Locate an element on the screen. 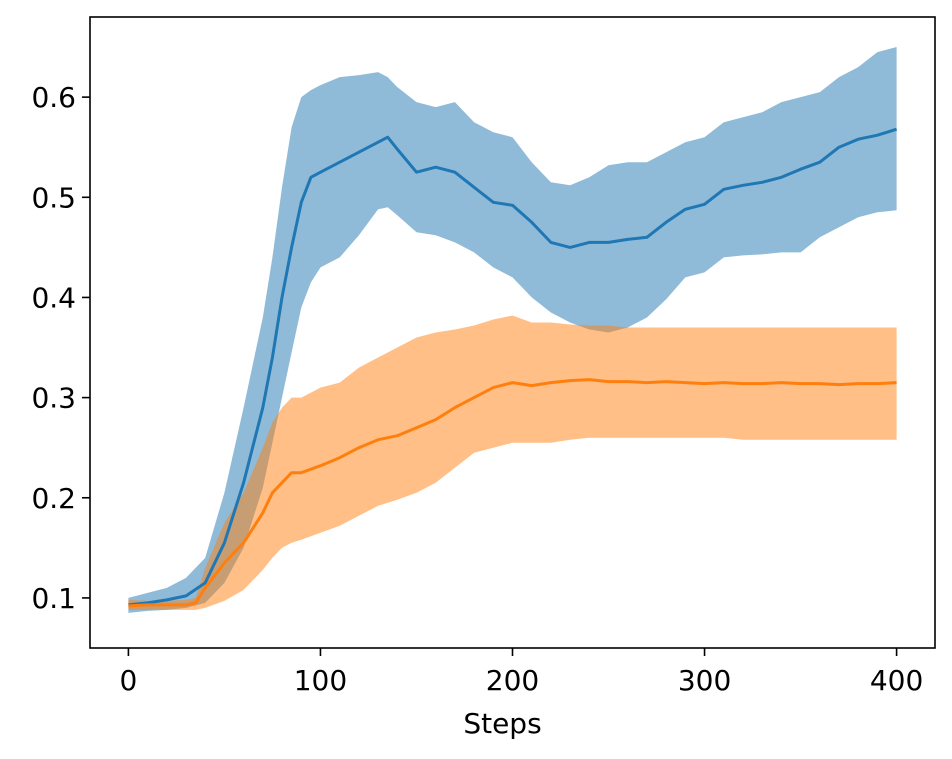  x-tick-label: 0 is located at coordinates (128, 680).